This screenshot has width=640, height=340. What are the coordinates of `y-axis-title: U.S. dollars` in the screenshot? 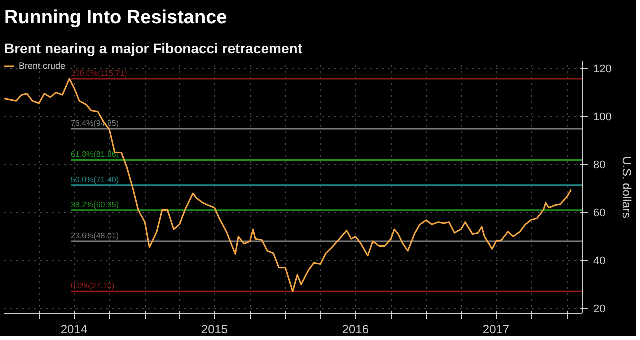 It's located at (627, 187).